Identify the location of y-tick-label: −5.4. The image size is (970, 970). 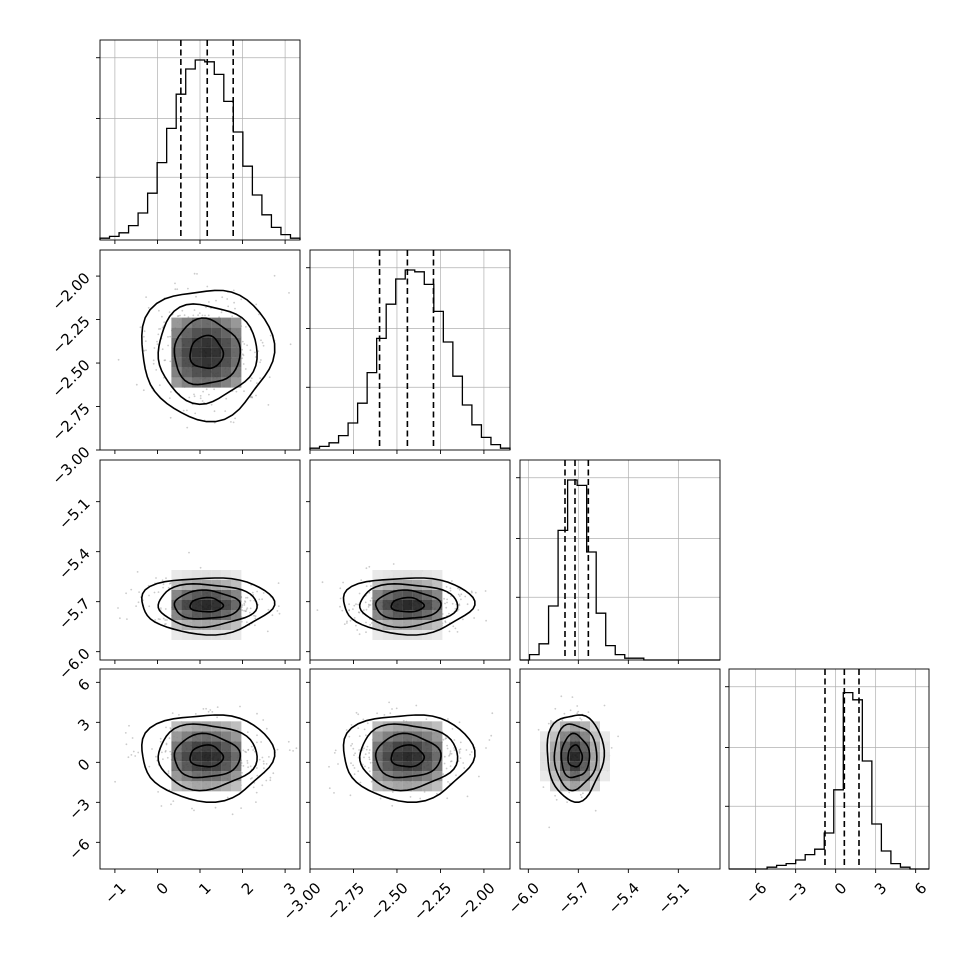
(74, 564).